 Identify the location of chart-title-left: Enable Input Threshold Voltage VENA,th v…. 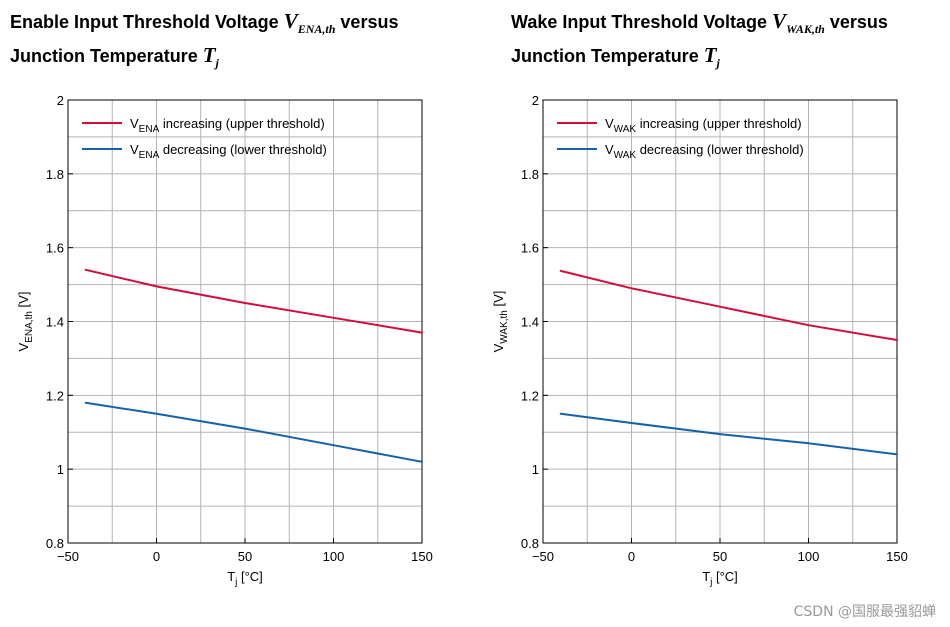
(204, 42).